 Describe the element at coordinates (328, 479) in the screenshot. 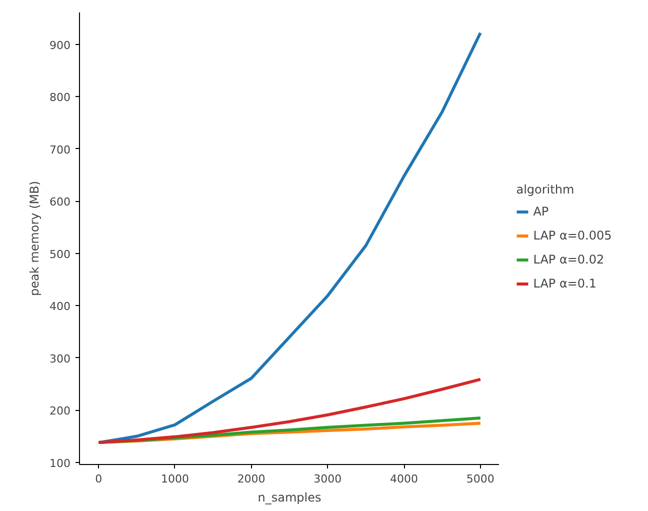

I see `x-tick-label: 3000` at that location.